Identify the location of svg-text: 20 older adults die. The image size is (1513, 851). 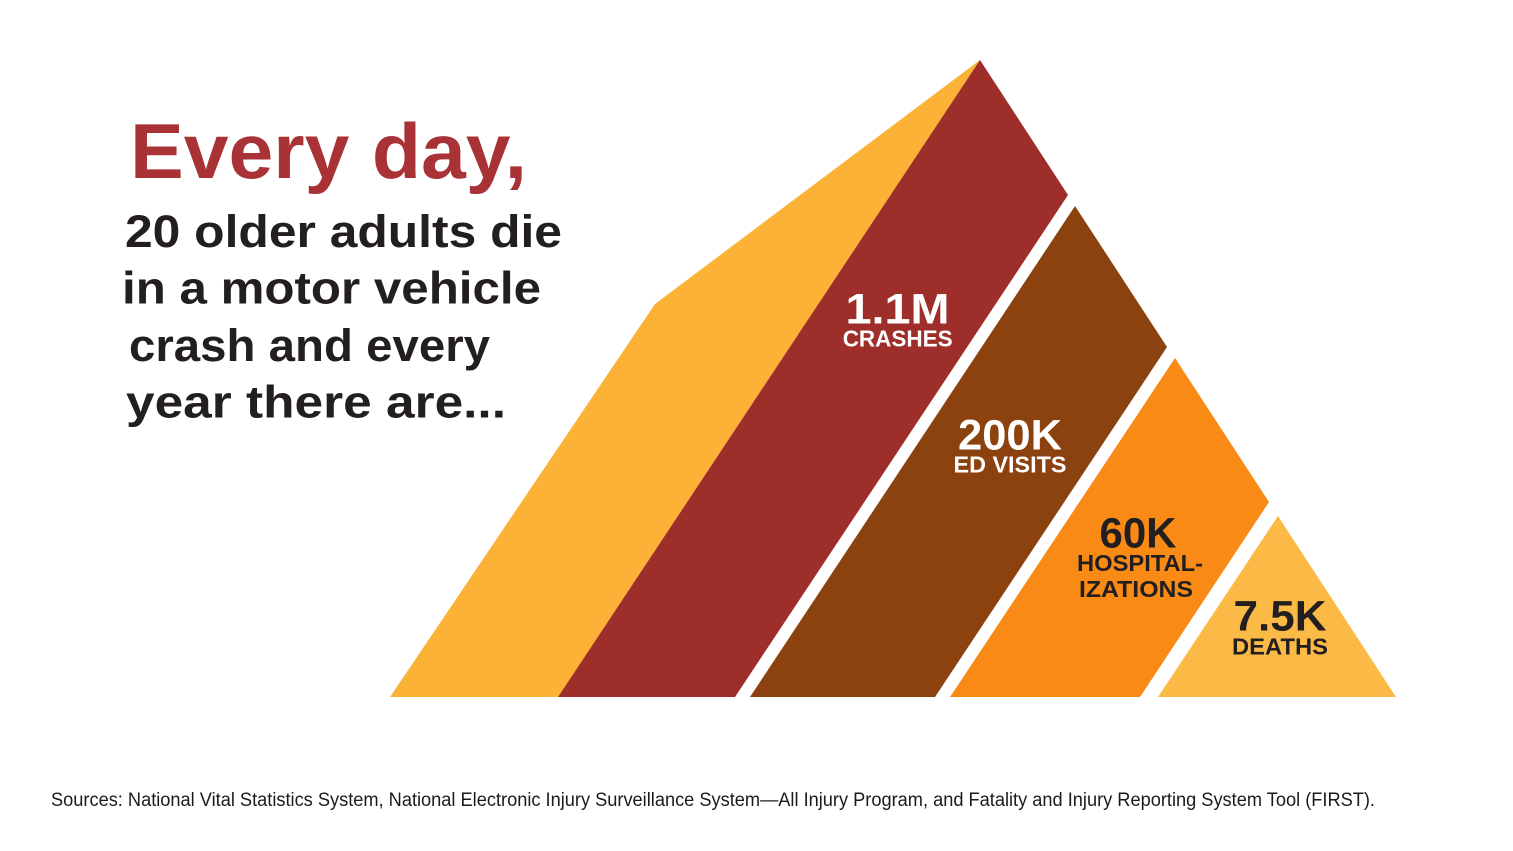
(343, 231).